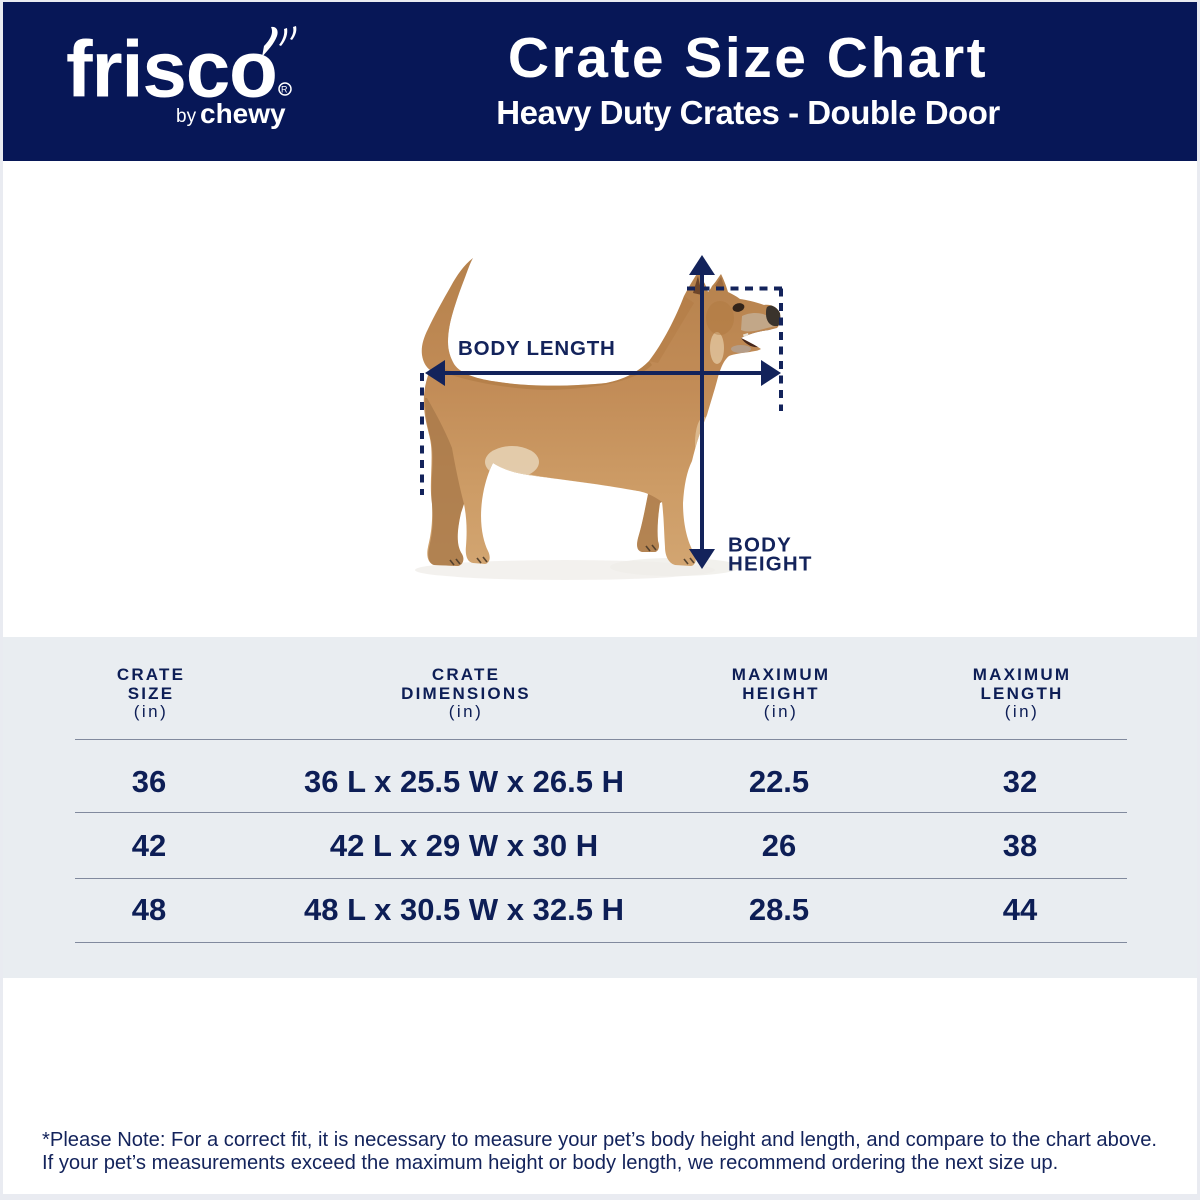 This screenshot has width=1200, height=1200. I want to click on svg-text: by, so click(186, 116).